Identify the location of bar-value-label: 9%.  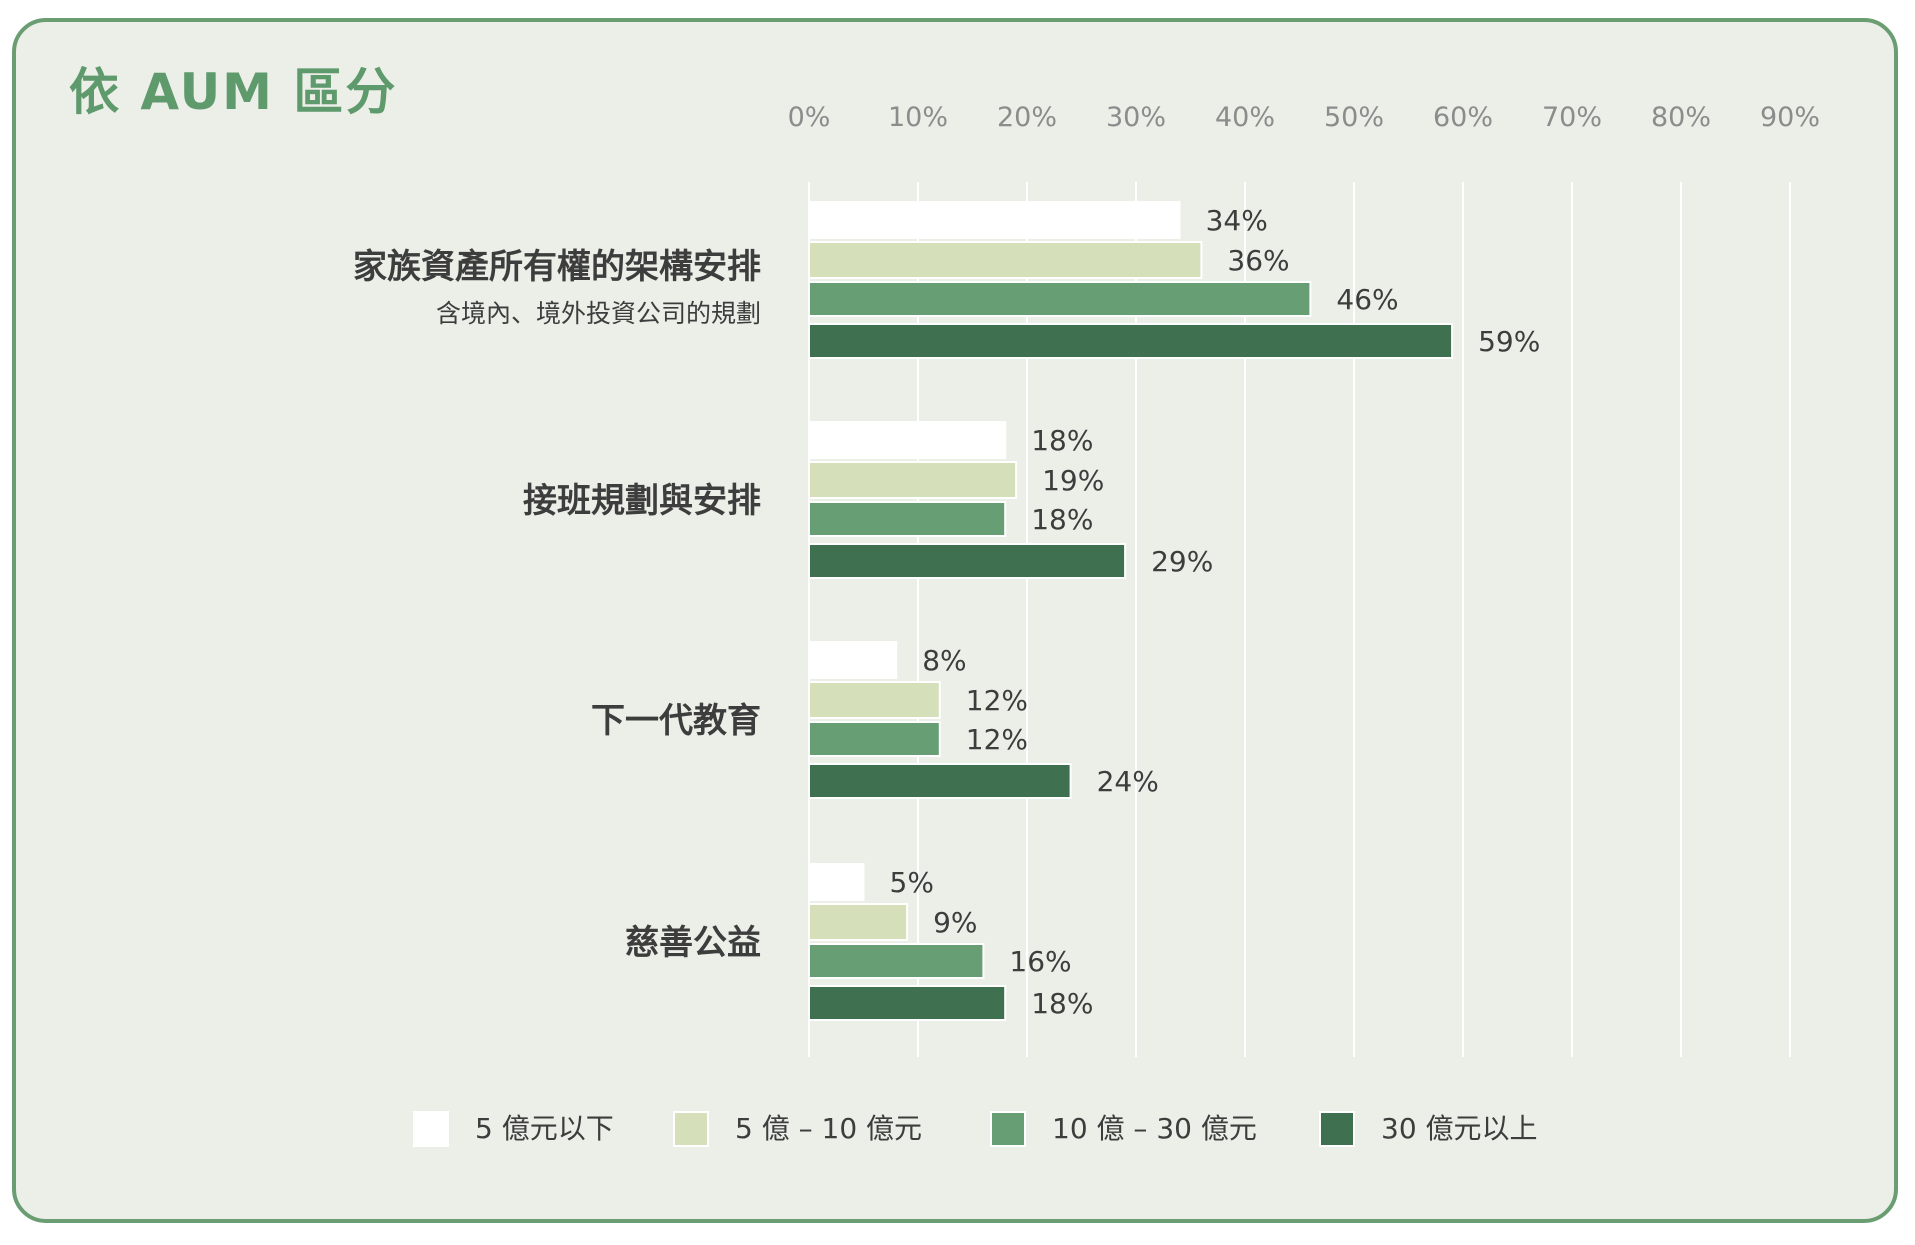
(955, 922).